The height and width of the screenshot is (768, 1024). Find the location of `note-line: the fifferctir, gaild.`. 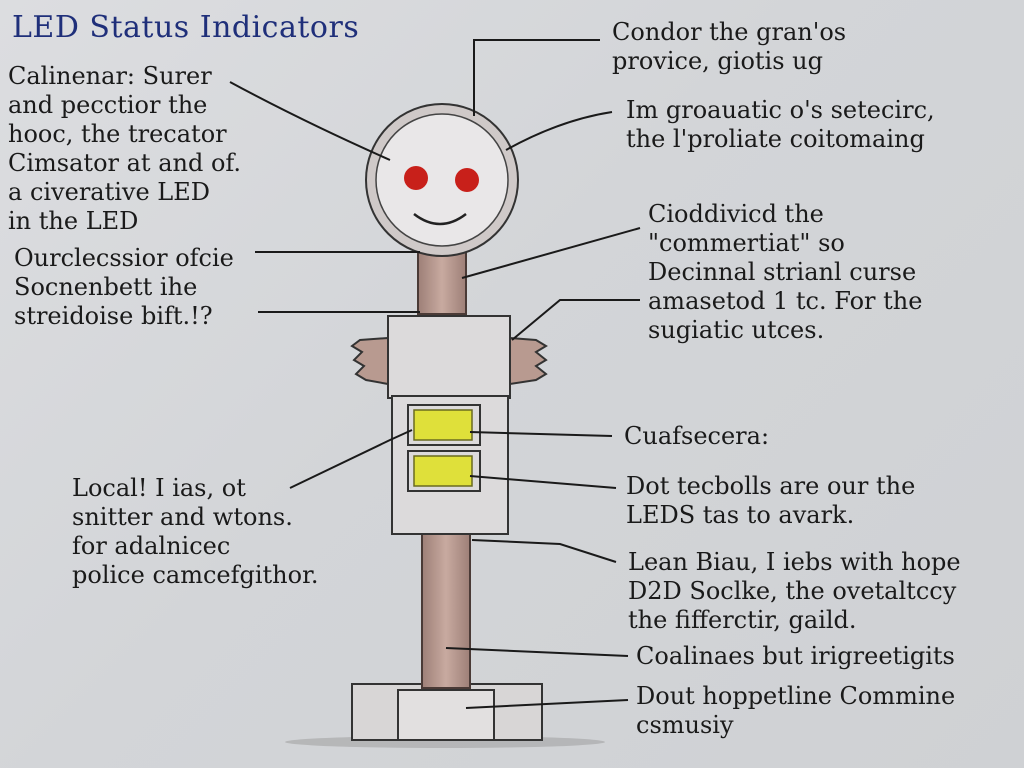

note-line: the fifferctir, gaild. is located at coordinates (742, 620).